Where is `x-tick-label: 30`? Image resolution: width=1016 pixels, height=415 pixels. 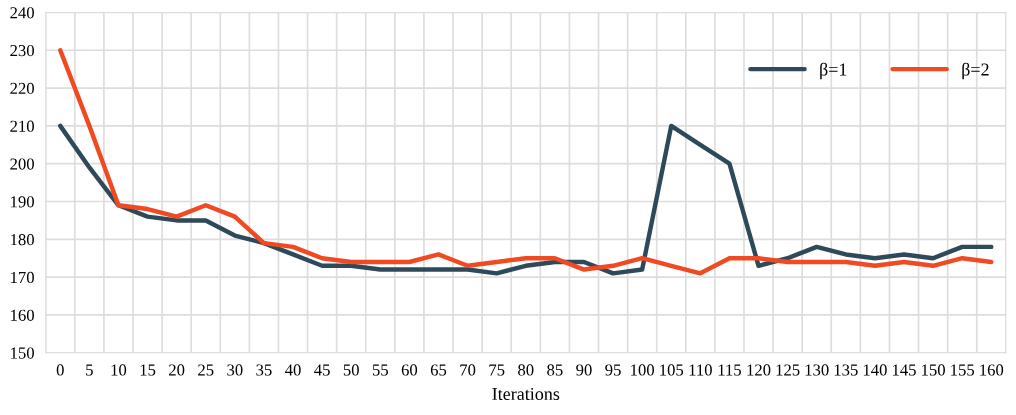
x-tick-label: 30 is located at coordinates (235, 370).